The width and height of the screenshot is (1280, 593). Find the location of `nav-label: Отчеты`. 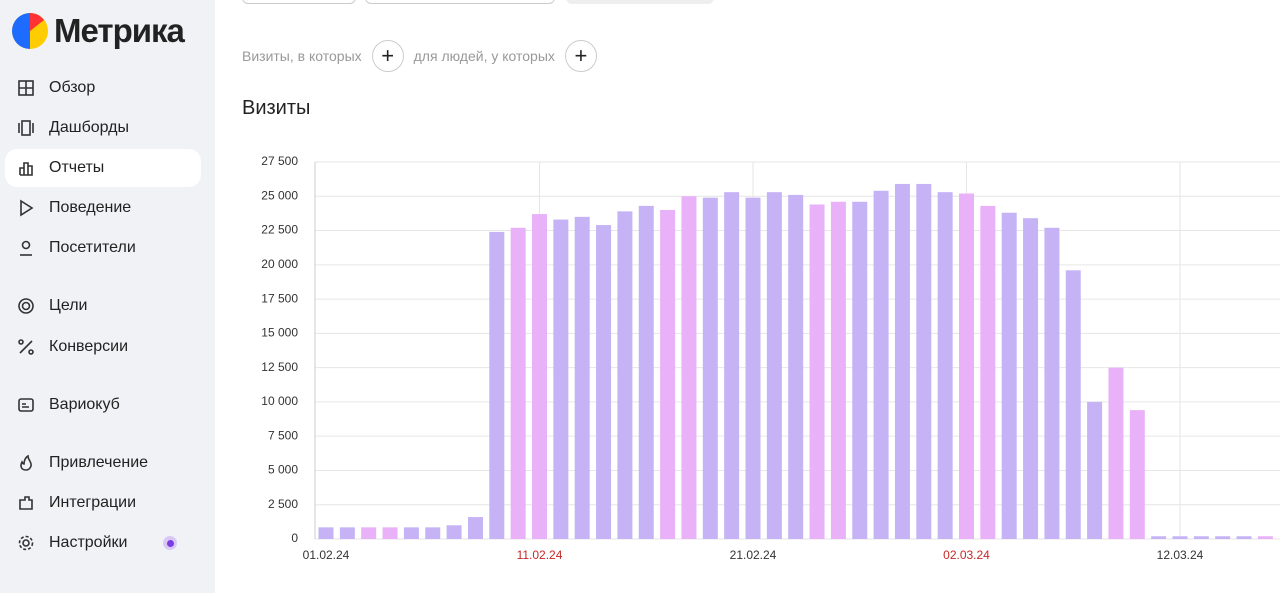

nav-label: Отчеты is located at coordinates (77, 167).